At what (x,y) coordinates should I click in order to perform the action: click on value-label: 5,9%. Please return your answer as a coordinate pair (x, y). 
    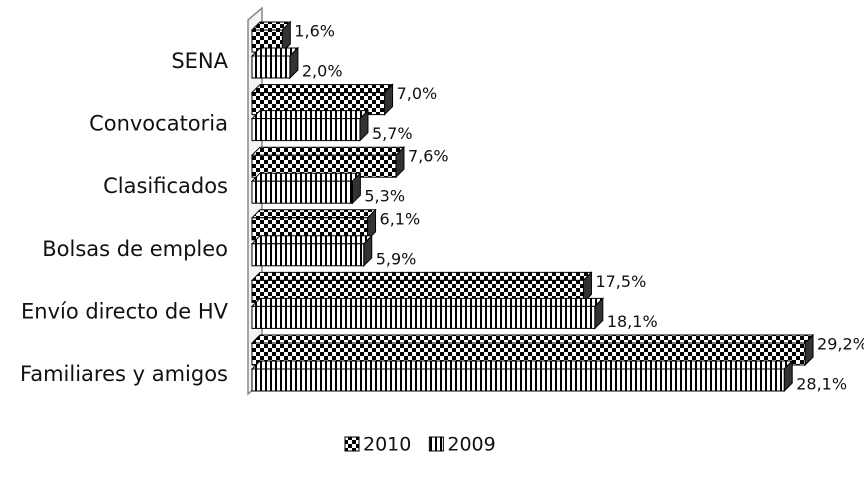
    Looking at the image, I should click on (396, 258).